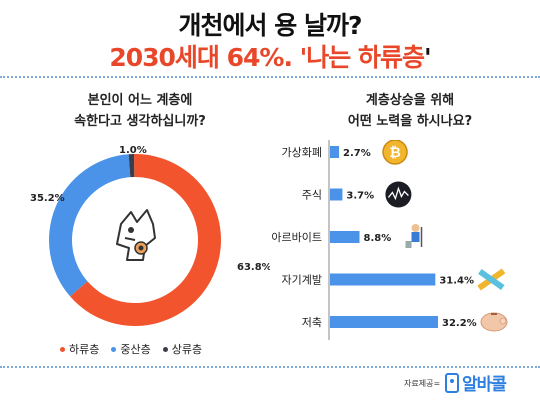 Image resolution: width=540 pixels, height=405 pixels. What do you see at coordinates (410, 111) in the screenshot?
I see `right-question: 계층상승을 위해 어떤 노력을 하시나요?` at bounding box center [410, 111].